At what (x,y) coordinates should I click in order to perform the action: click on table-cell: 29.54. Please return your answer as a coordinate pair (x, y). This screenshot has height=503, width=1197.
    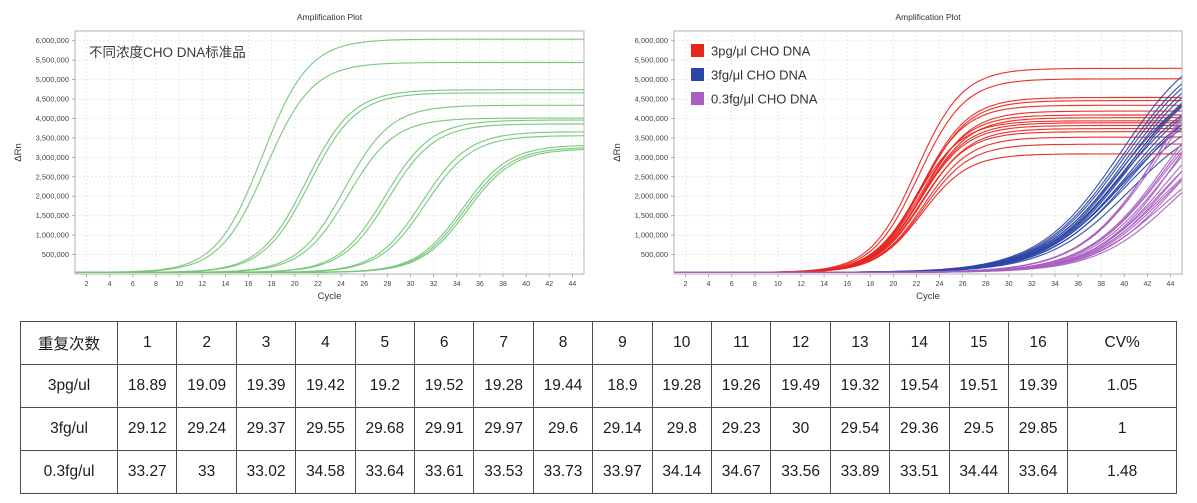
    Looking at the image, I should click on (860, 429).